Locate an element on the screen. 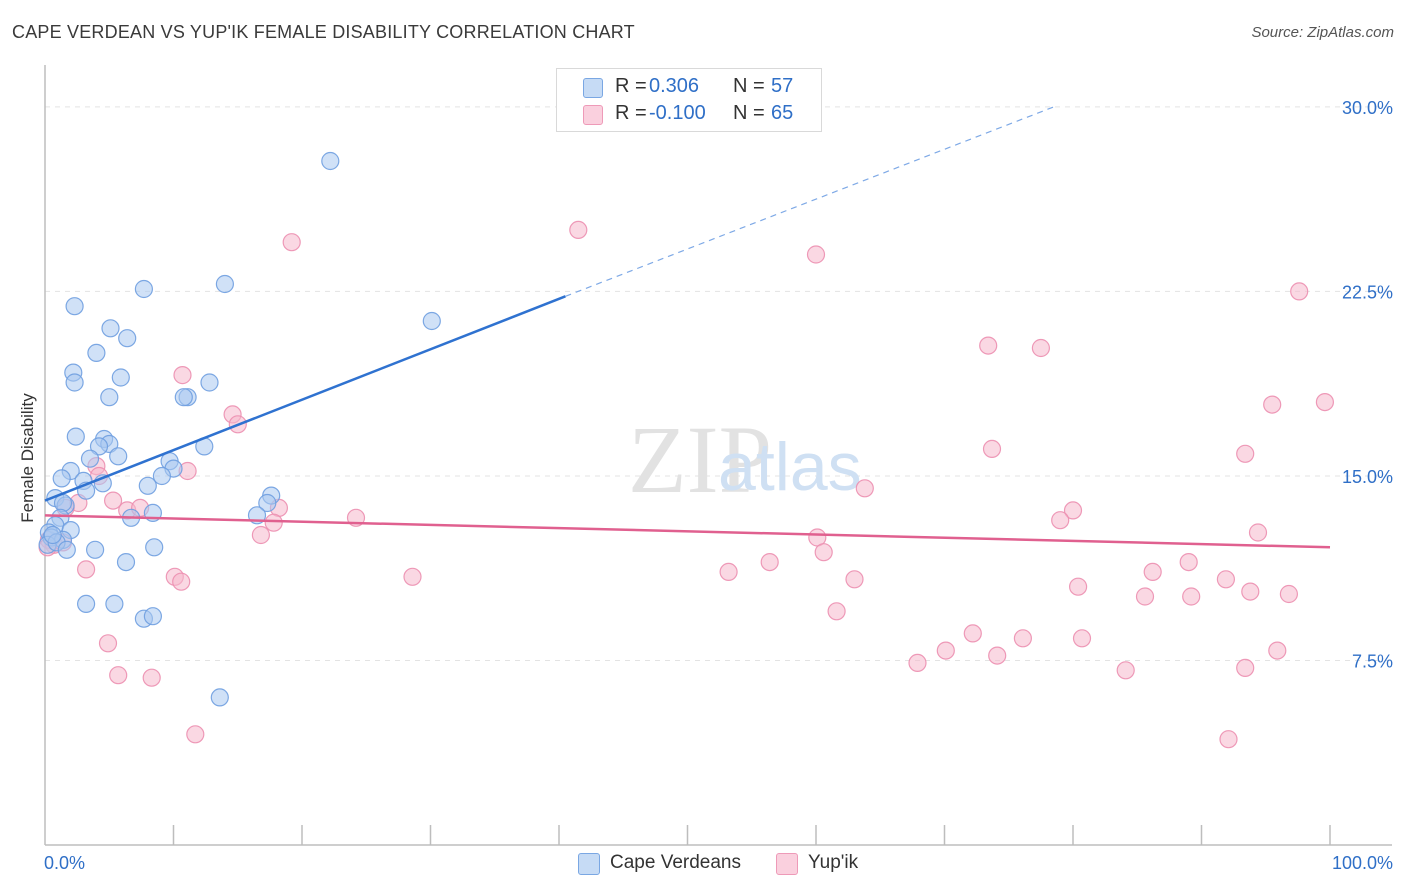  legend-row-yupik: R = -0.100 N = 65 is located at coordinates (689, 114).